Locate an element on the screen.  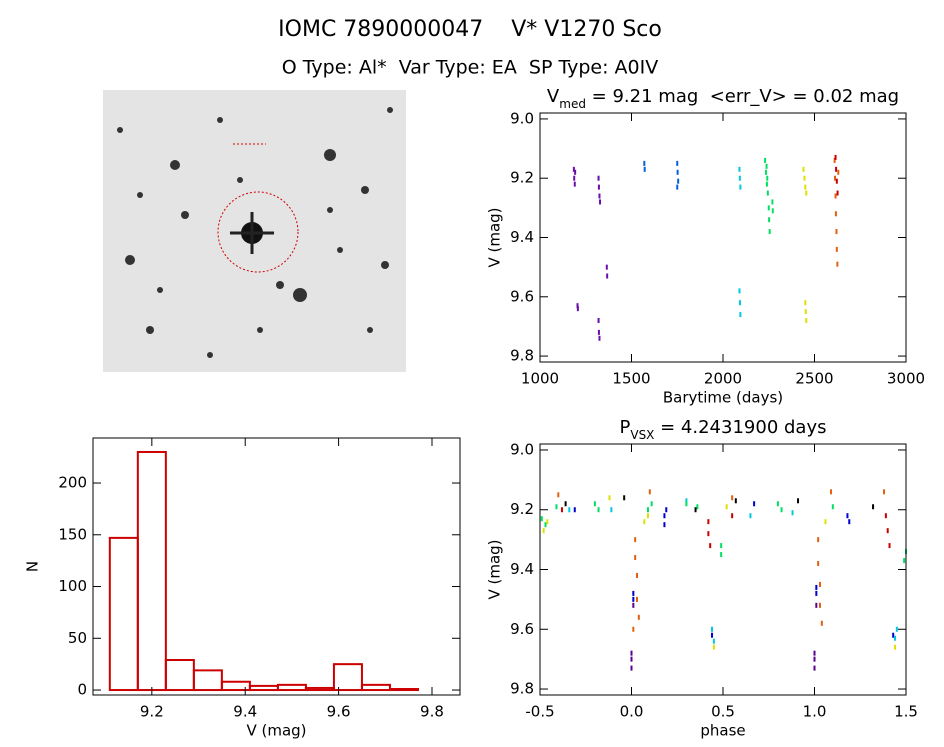
y-tick-label: 50 is located at coordinates (77, 638).